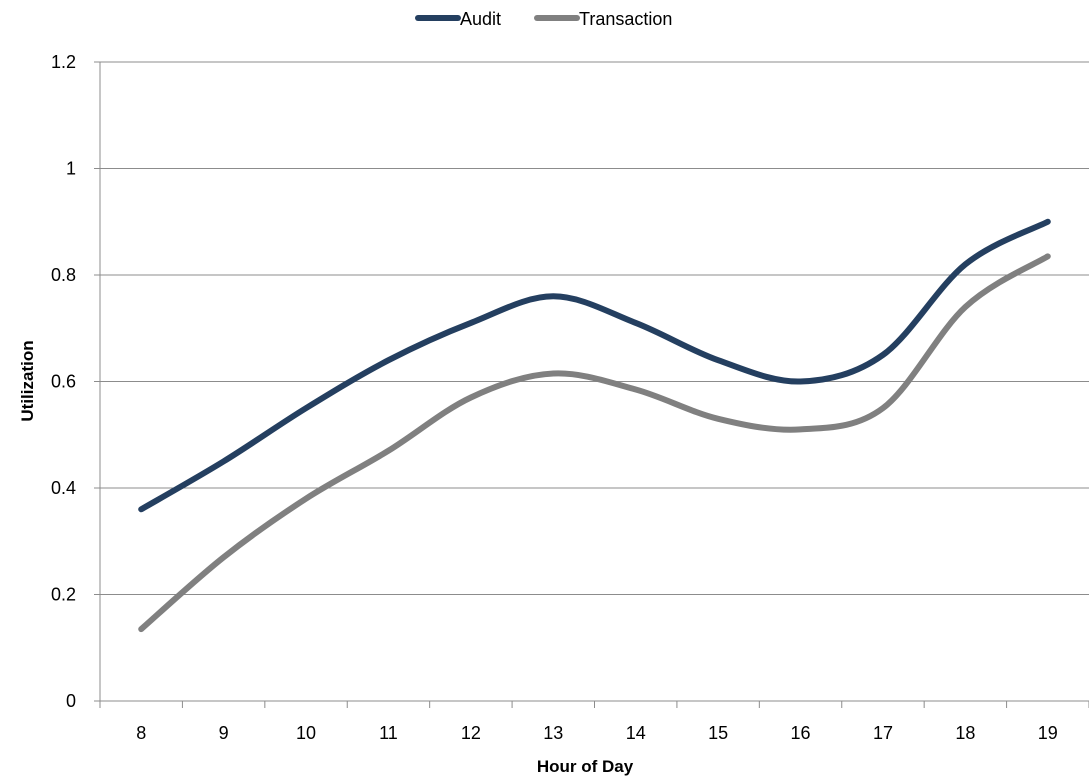 The height and width of the screenshot is (778, 1089). Describe the element at coordinates (27, 380) in the screenshot. I see `y-axis-title: Utilization` at that location.